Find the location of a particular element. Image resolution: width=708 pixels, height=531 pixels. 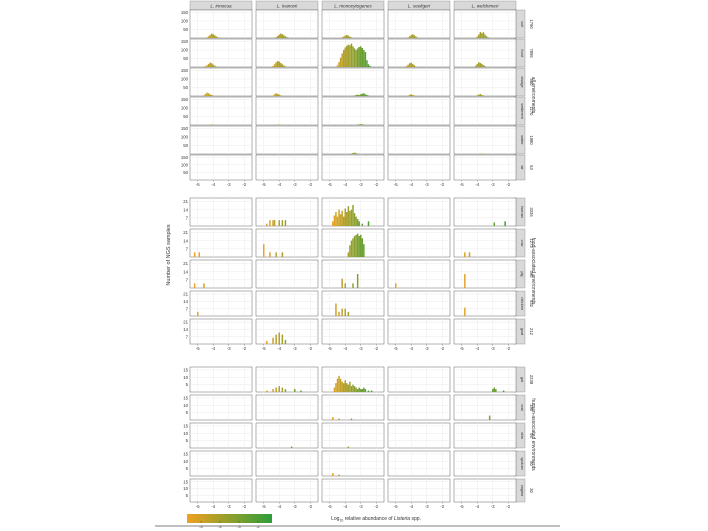

x-axis-label-middle: relative abundance of is located at coordinates (368, 519).